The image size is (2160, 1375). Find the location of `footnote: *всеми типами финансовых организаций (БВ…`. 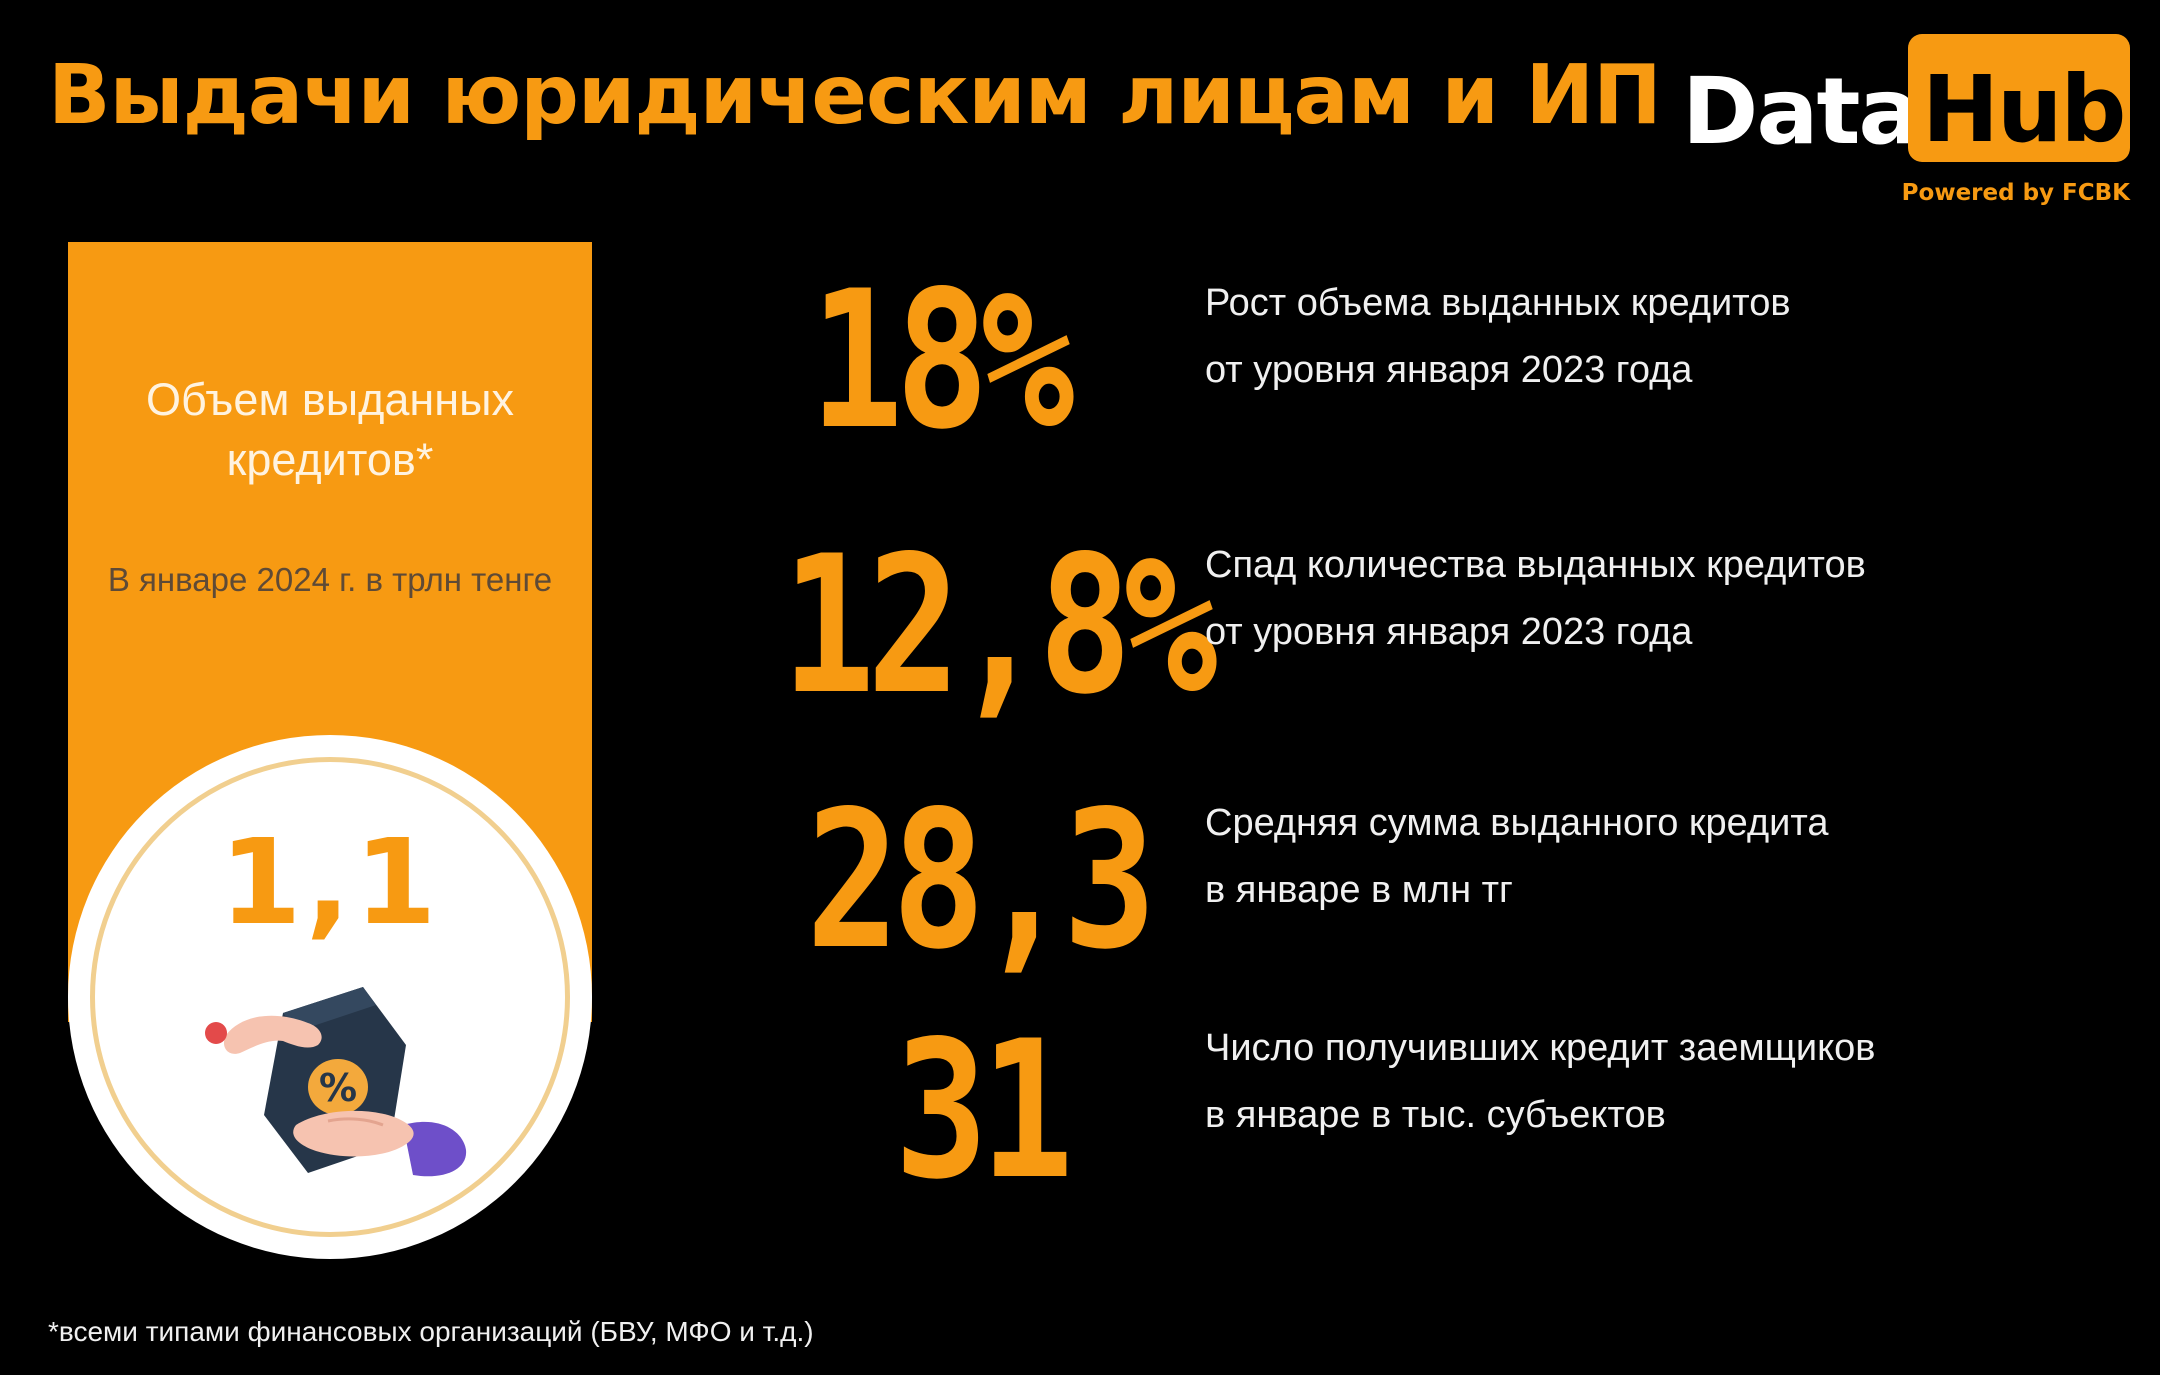

footnote: *всеми типами финансовых организаций (БВ… is located at coordinates (431, 1331).